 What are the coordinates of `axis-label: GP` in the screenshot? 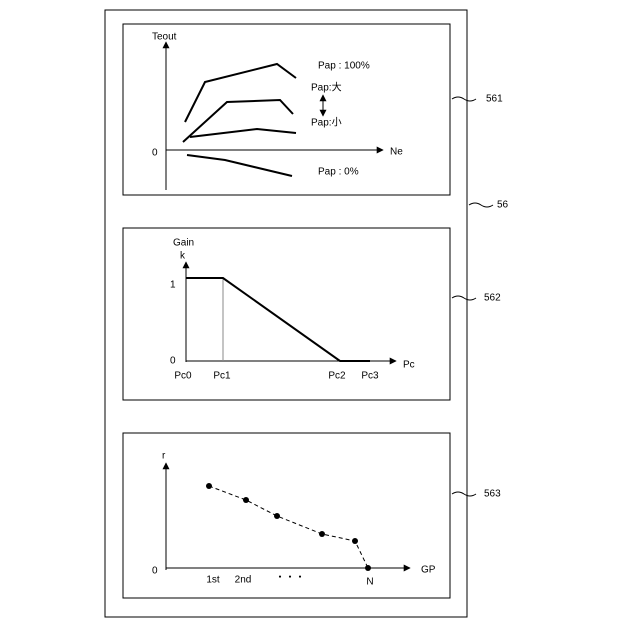 It's located at (428, 570).